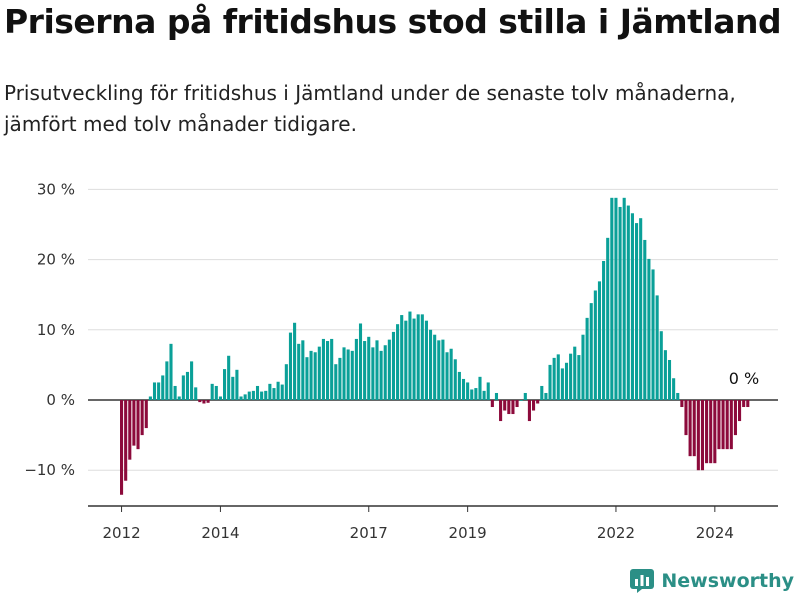 This screenshot has width=800, height=600. Describe the element at coordinates (220, 533) in the screenshot. I see `x-tick-label: 2014` at that location.